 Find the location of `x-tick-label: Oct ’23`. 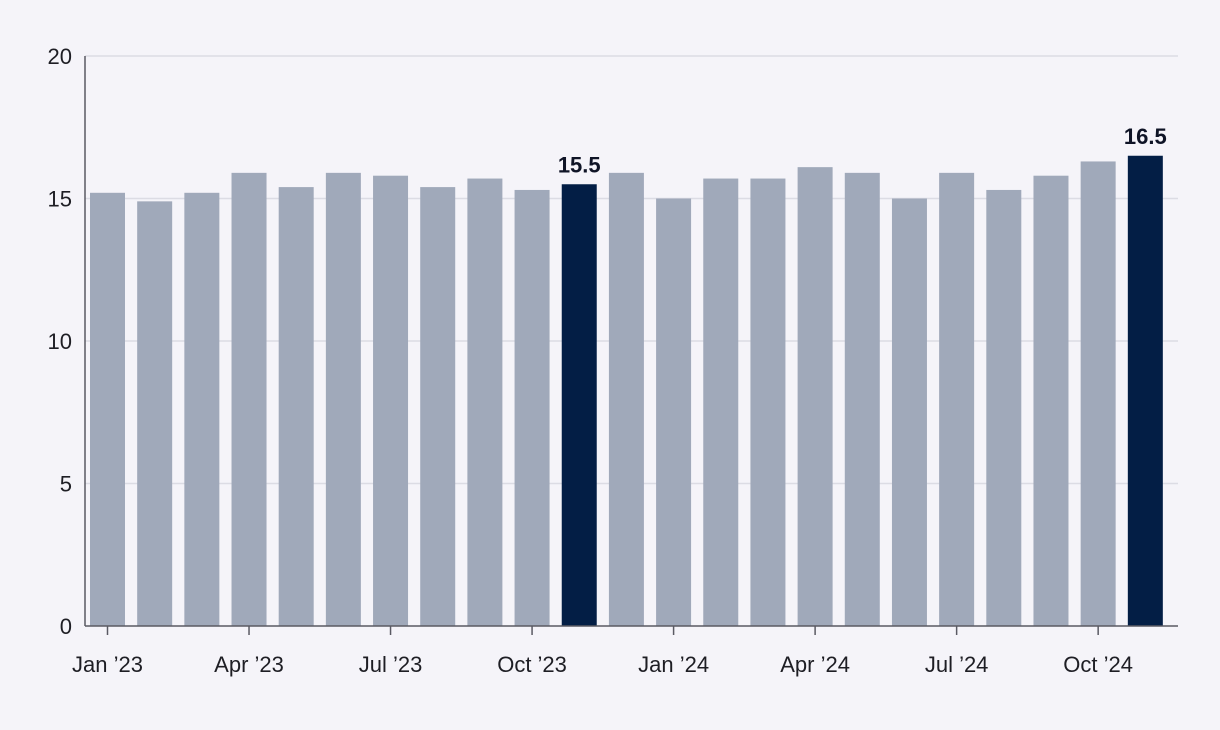

x-tick-label: Oct ’23 is located at coordinates (532, 664).